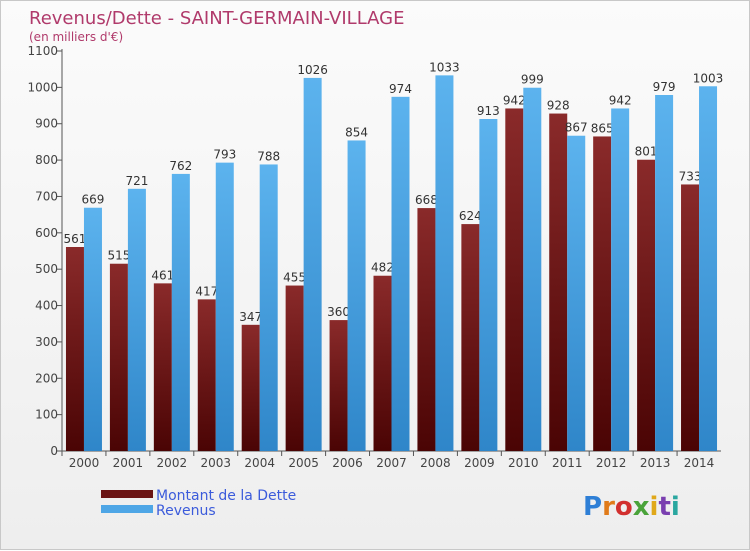  I want to click on value-label-dette: 928, so click(558, 106).